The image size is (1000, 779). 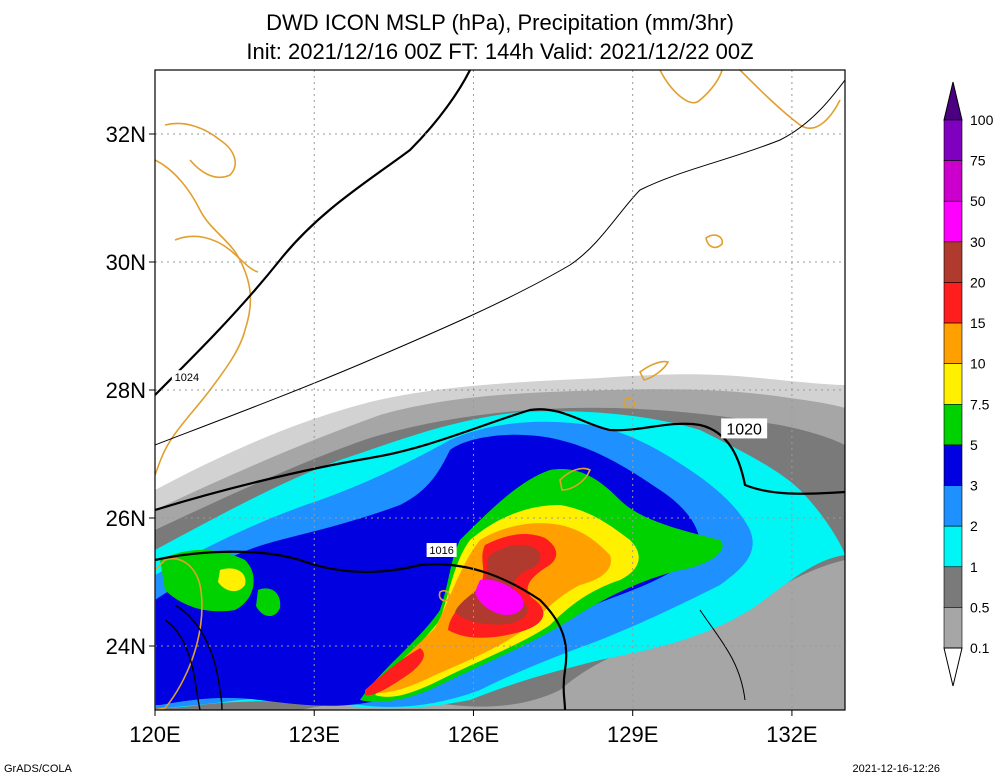 I want to click on lat-tick-label: 30N, so click(x=126, y=262).